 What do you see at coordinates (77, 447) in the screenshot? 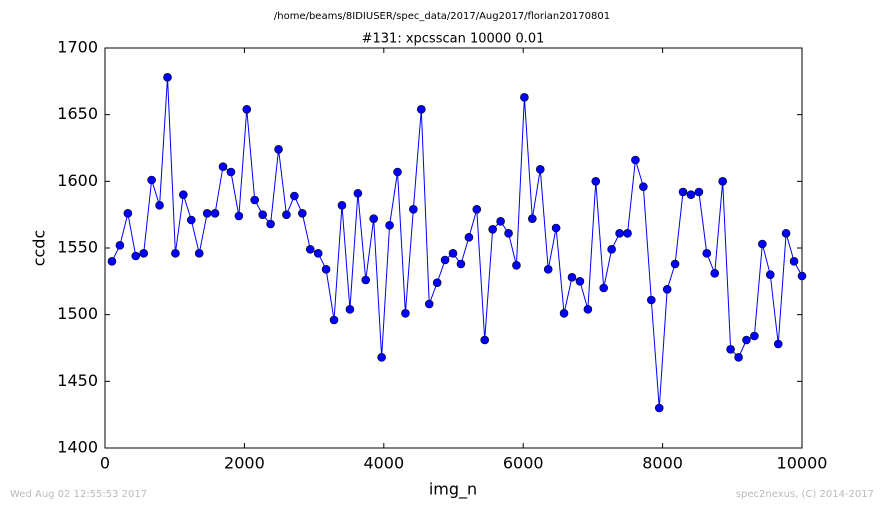
I see `y-tick-label: 1400` at bounding box center [77, 447].